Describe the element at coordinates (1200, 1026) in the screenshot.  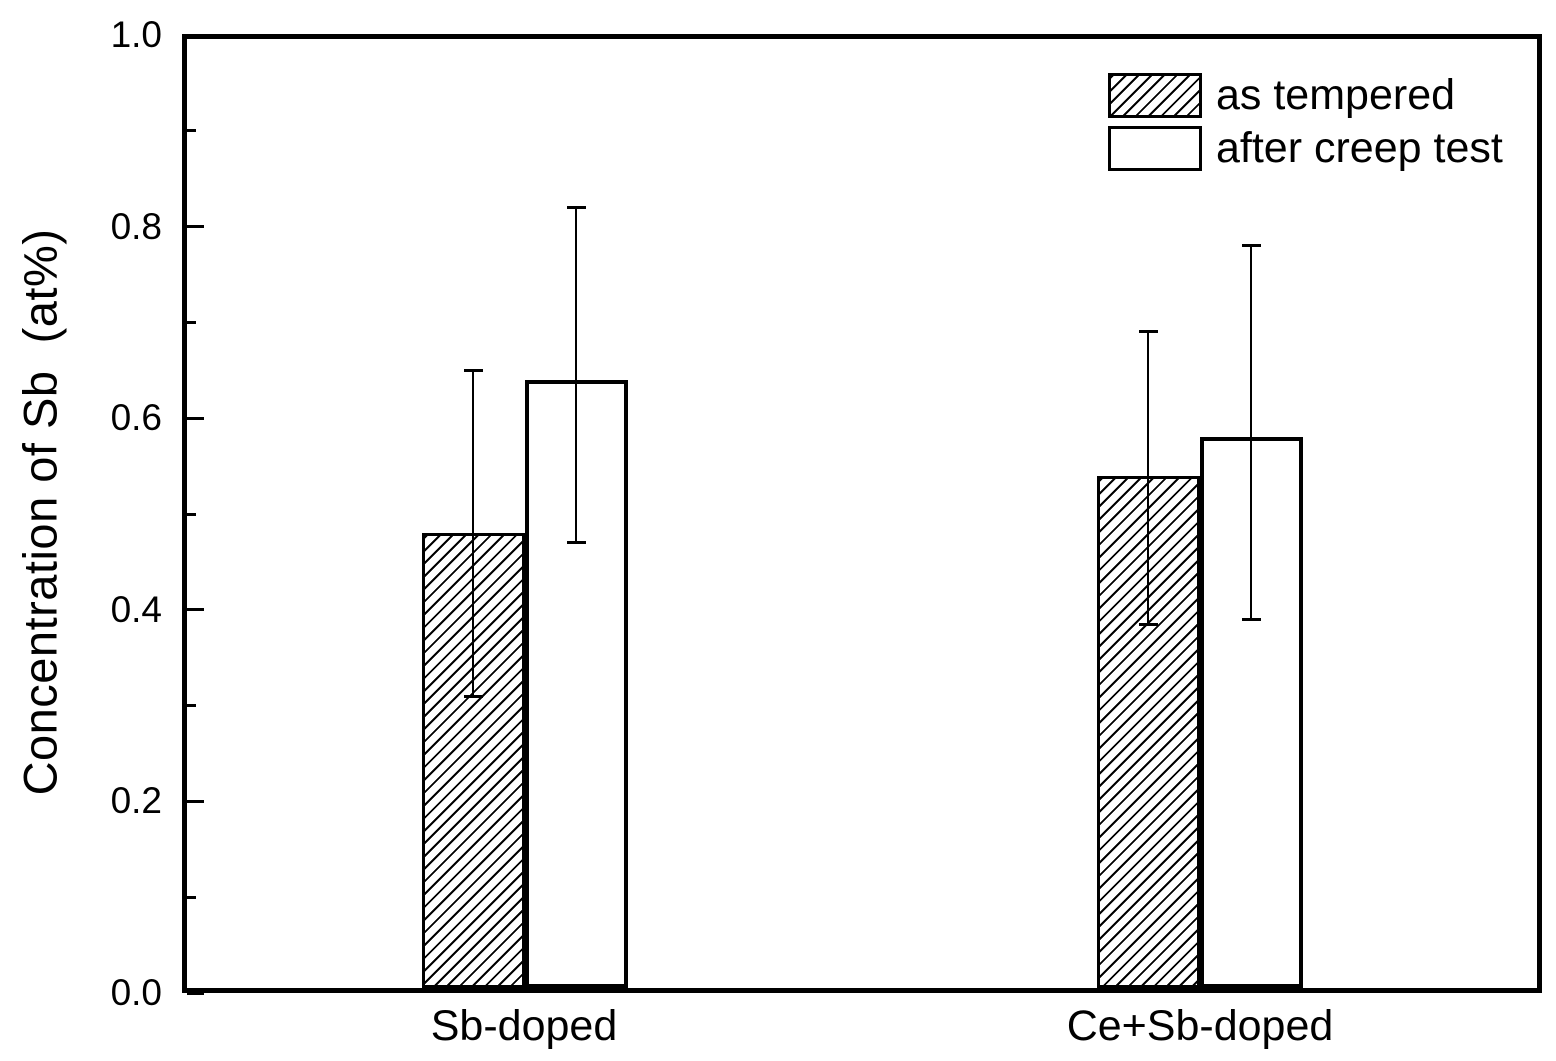
I see `x-category-label-ce-sb-doped: Ce+Sb-doped` at that location.